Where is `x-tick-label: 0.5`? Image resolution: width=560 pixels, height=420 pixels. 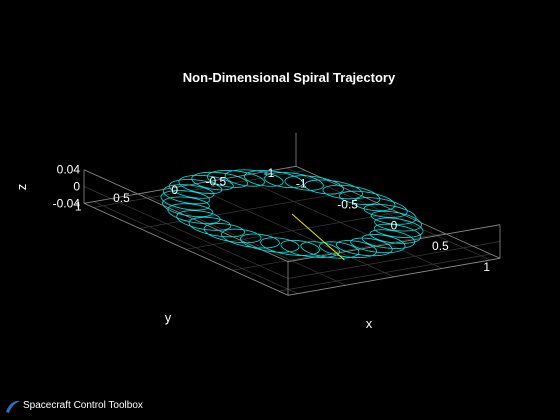
x-tick-label: 0.5 is located at coordinates (440, 246).